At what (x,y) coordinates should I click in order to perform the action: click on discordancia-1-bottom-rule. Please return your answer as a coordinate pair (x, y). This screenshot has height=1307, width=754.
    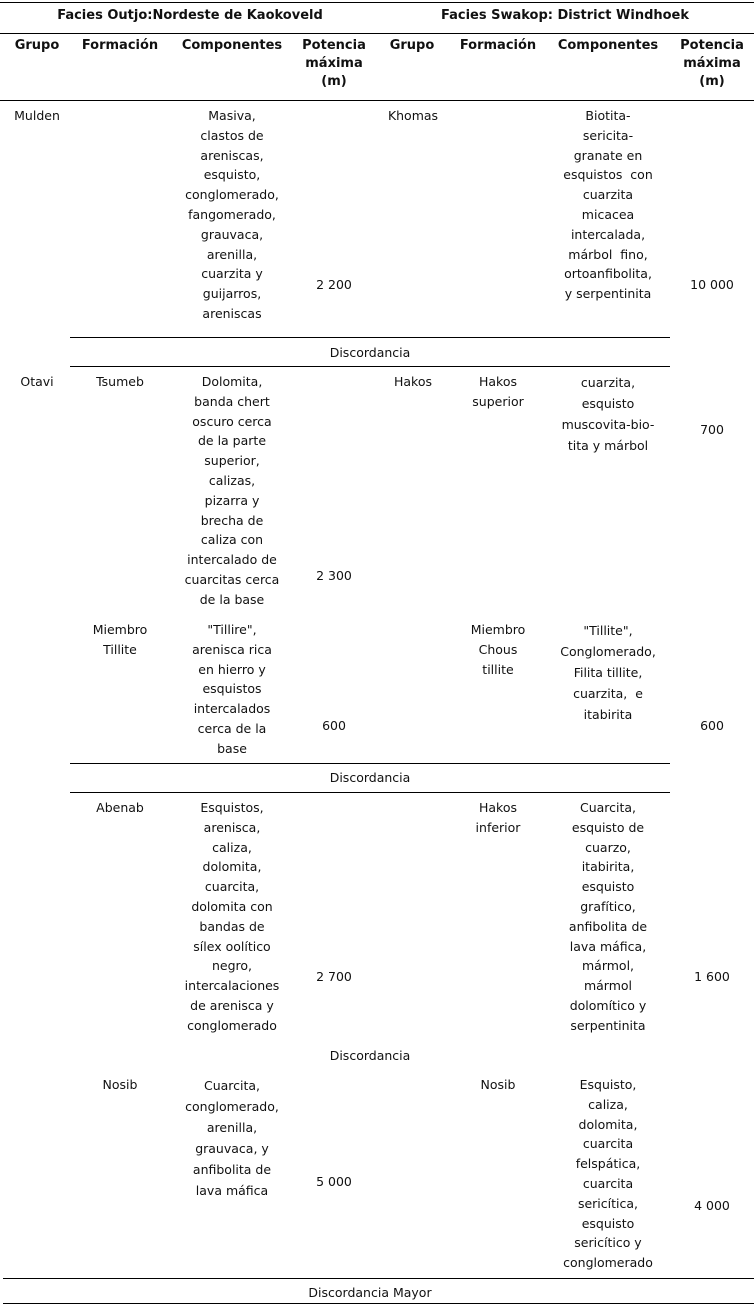
    Looking at the image, I should click on (370, 366).